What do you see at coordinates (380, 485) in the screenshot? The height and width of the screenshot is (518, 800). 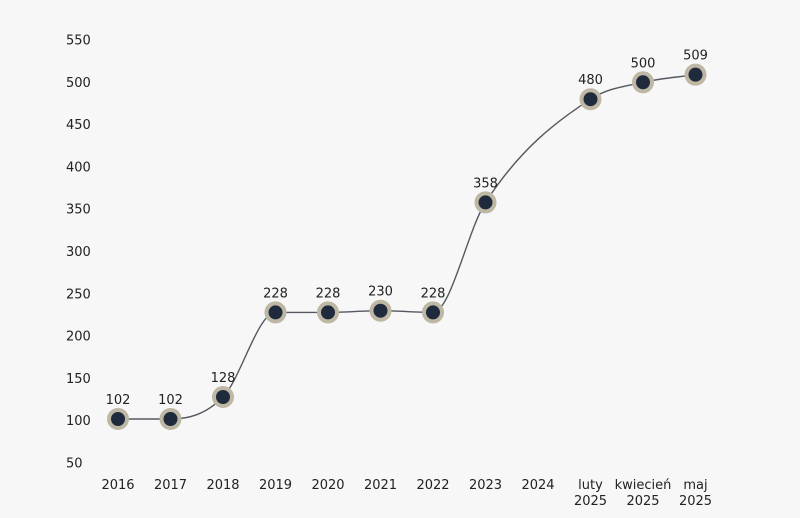 I see `x-tick-label: 2021` at bounding box center [380, 485].